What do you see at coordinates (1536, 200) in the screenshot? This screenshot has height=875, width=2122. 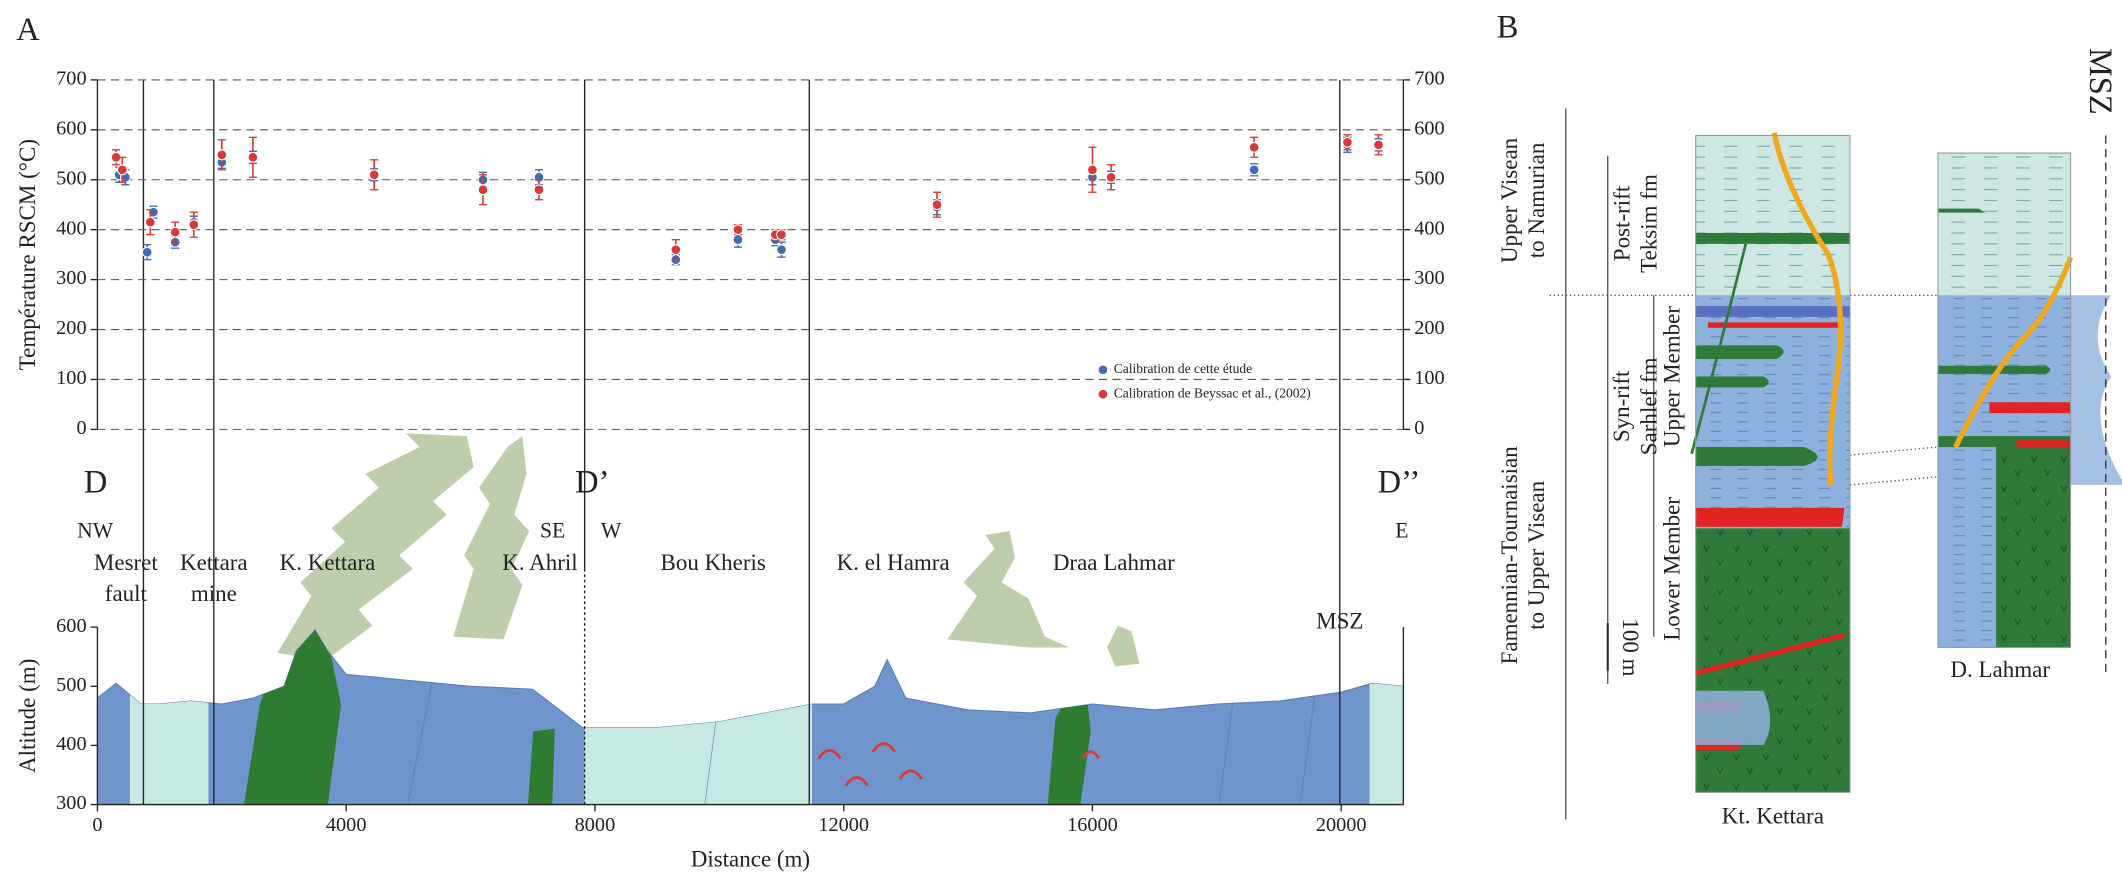 I see `age: to Namurian` at bounding box center [1536, 200].